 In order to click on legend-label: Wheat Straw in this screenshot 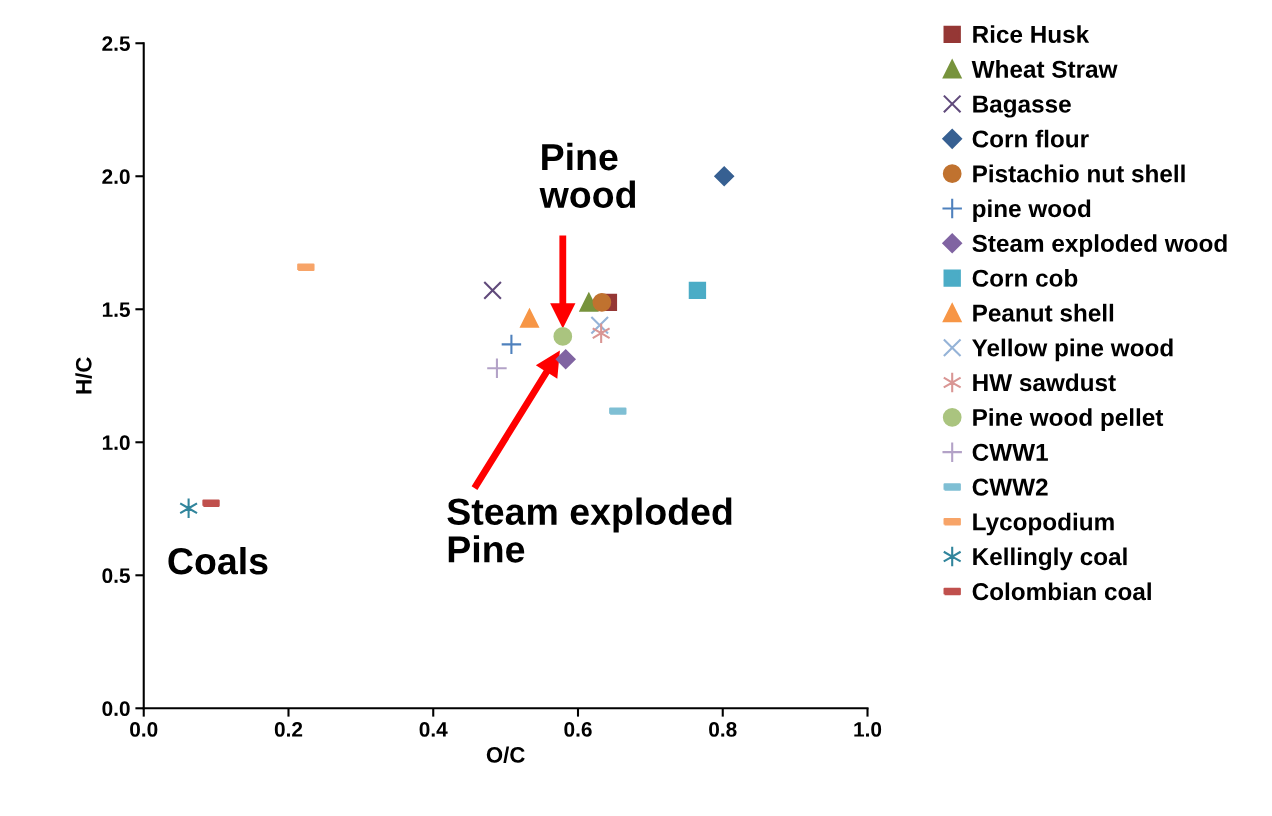, I will do `click(1044, 69)`.